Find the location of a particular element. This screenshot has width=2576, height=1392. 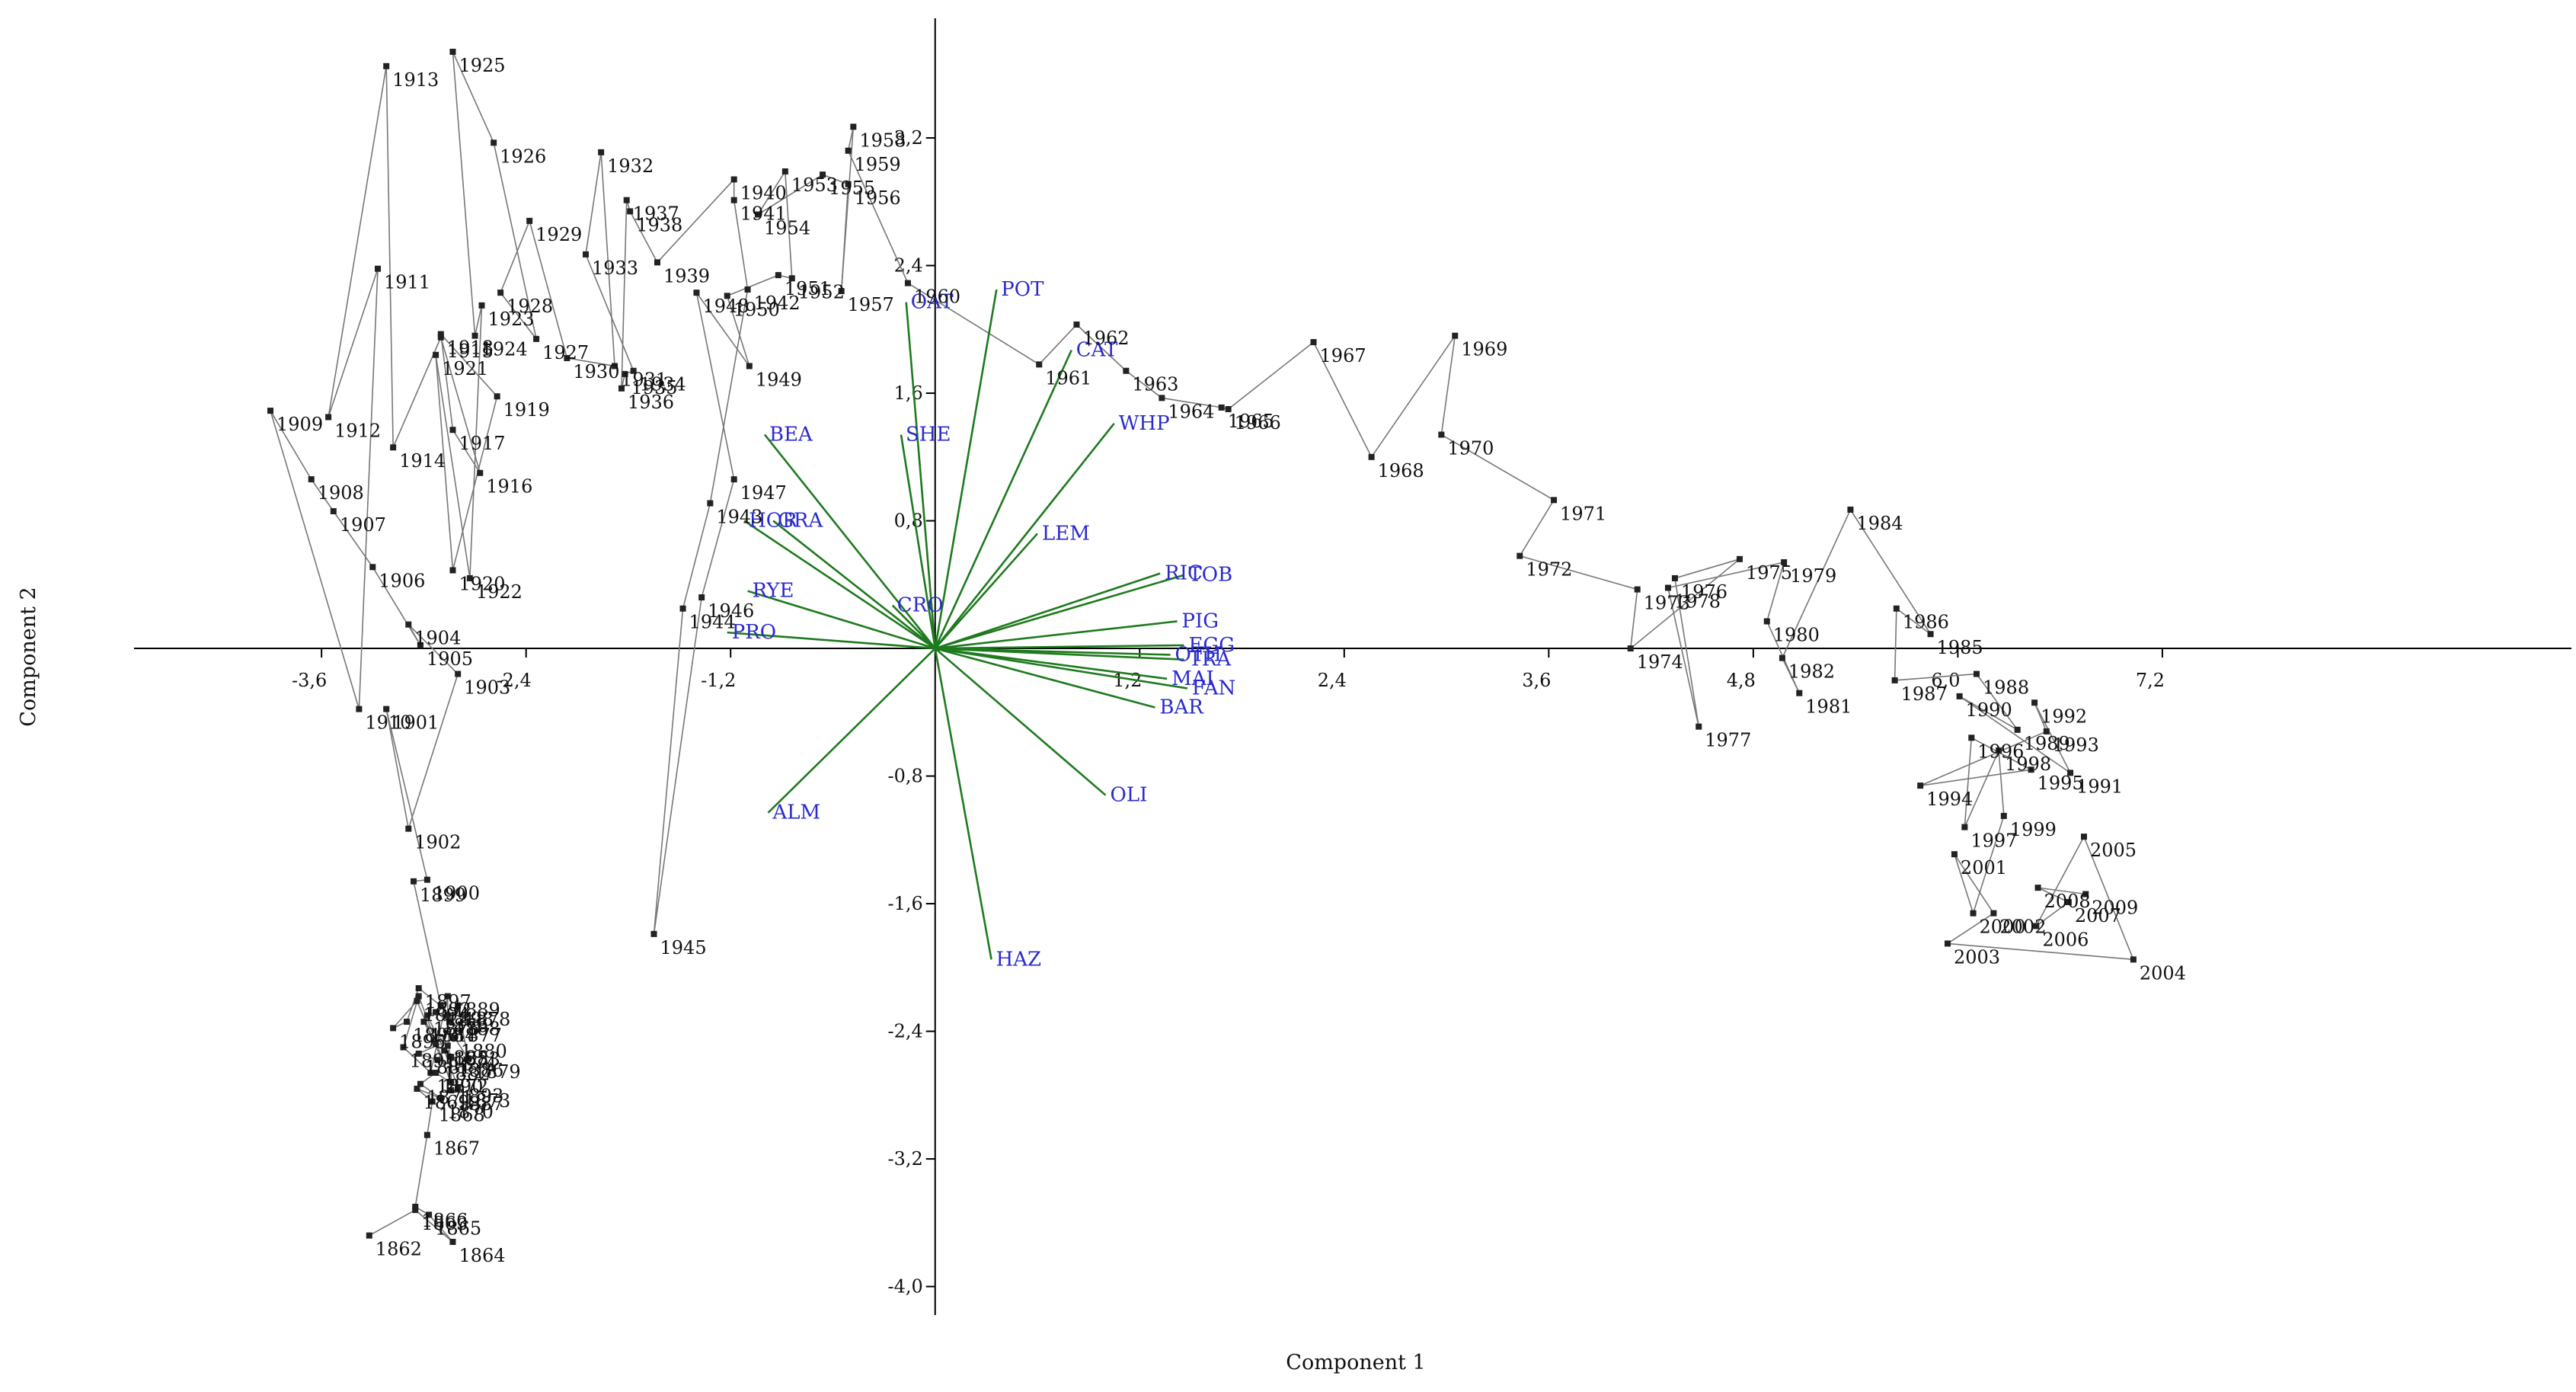

year-point-1905 is located at coordinates (420, 645).